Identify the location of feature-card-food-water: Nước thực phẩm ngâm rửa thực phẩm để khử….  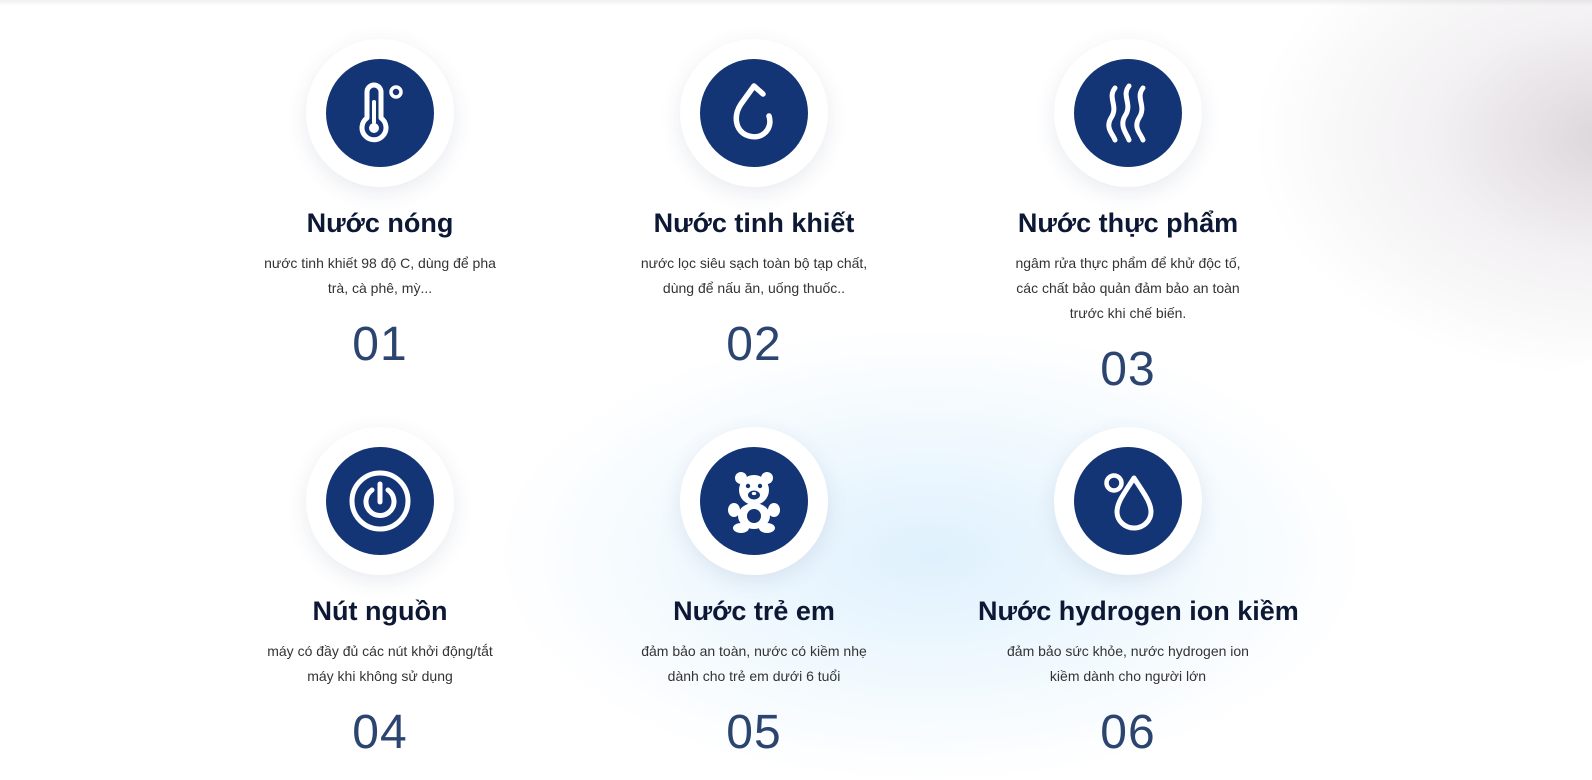
(1128, 218).